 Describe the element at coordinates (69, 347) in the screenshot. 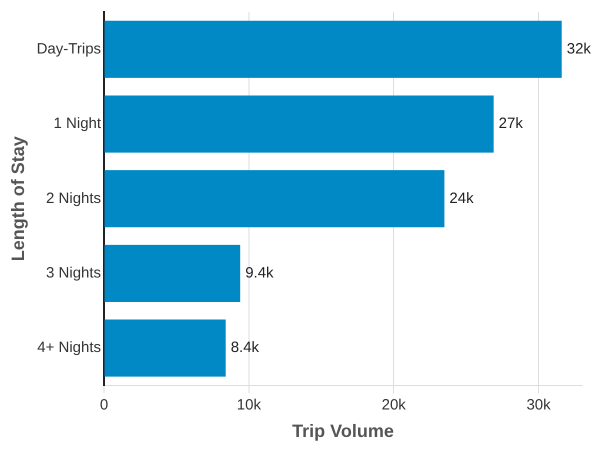

I see `y-tick-label: 4+ Nights` at that location.